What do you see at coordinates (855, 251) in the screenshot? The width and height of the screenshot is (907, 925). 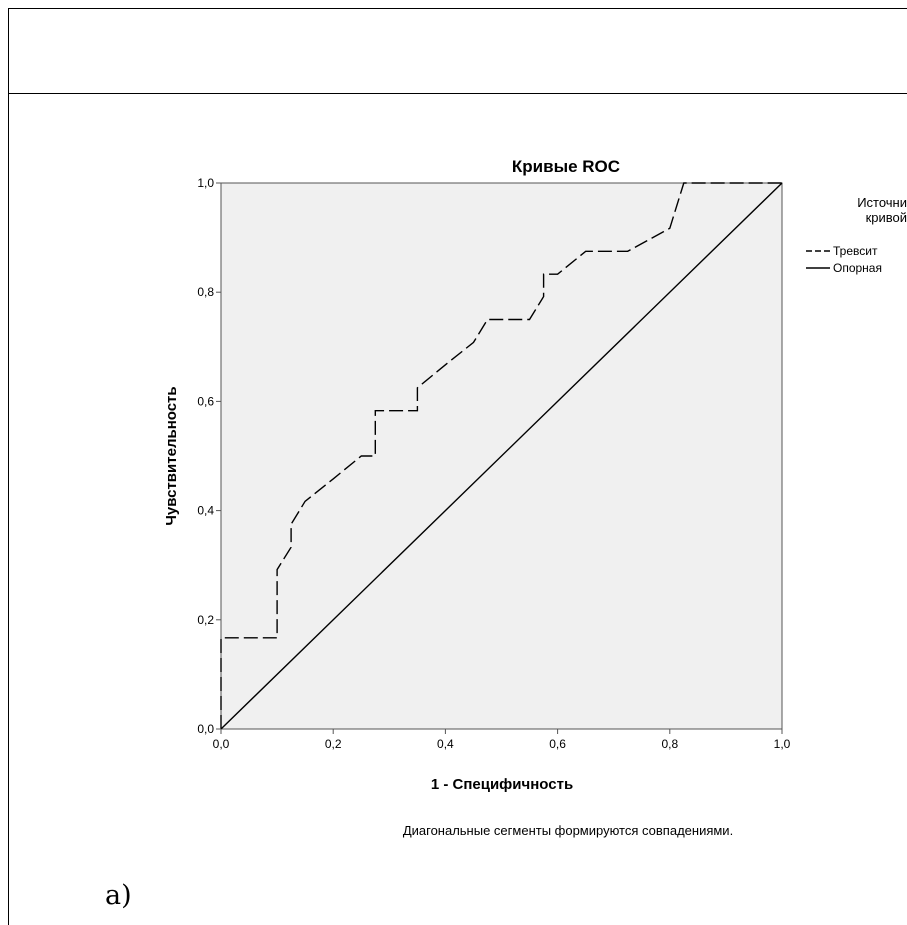 I see `legend-label: Тревсит` at bounding box center [855, 251].